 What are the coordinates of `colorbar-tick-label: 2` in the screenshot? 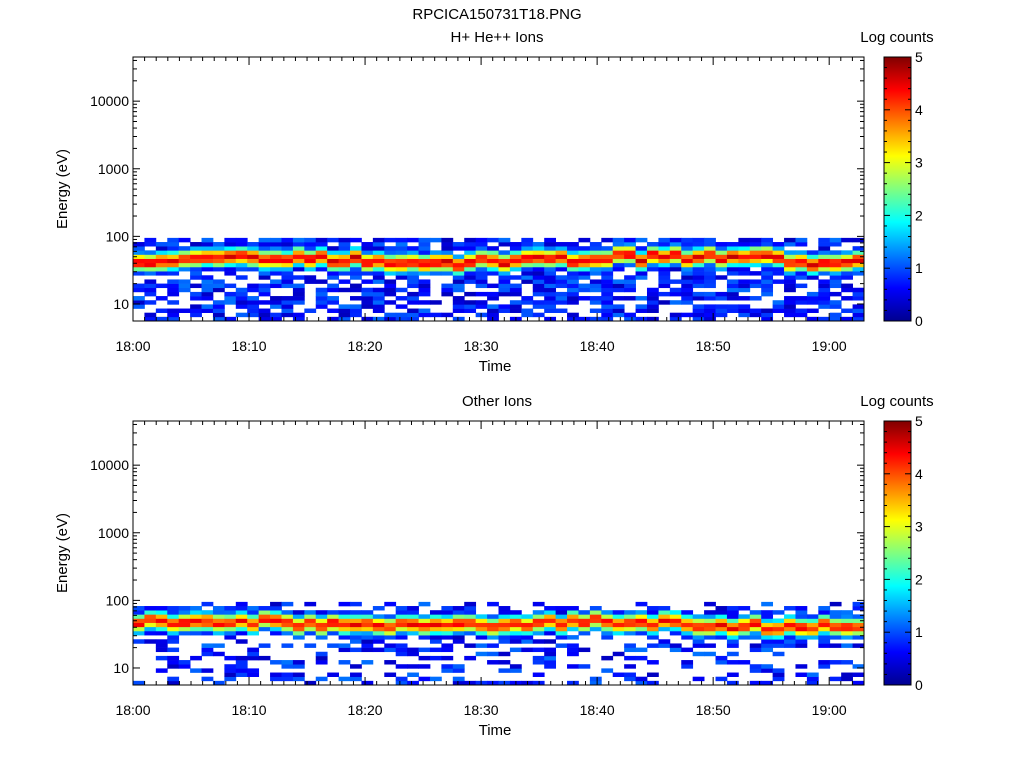 It's located at (919, 579).